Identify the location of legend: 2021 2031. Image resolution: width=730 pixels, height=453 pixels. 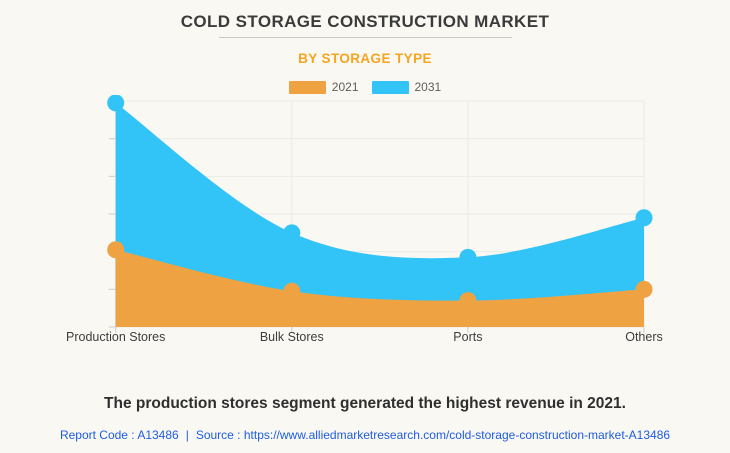
(365, 87).